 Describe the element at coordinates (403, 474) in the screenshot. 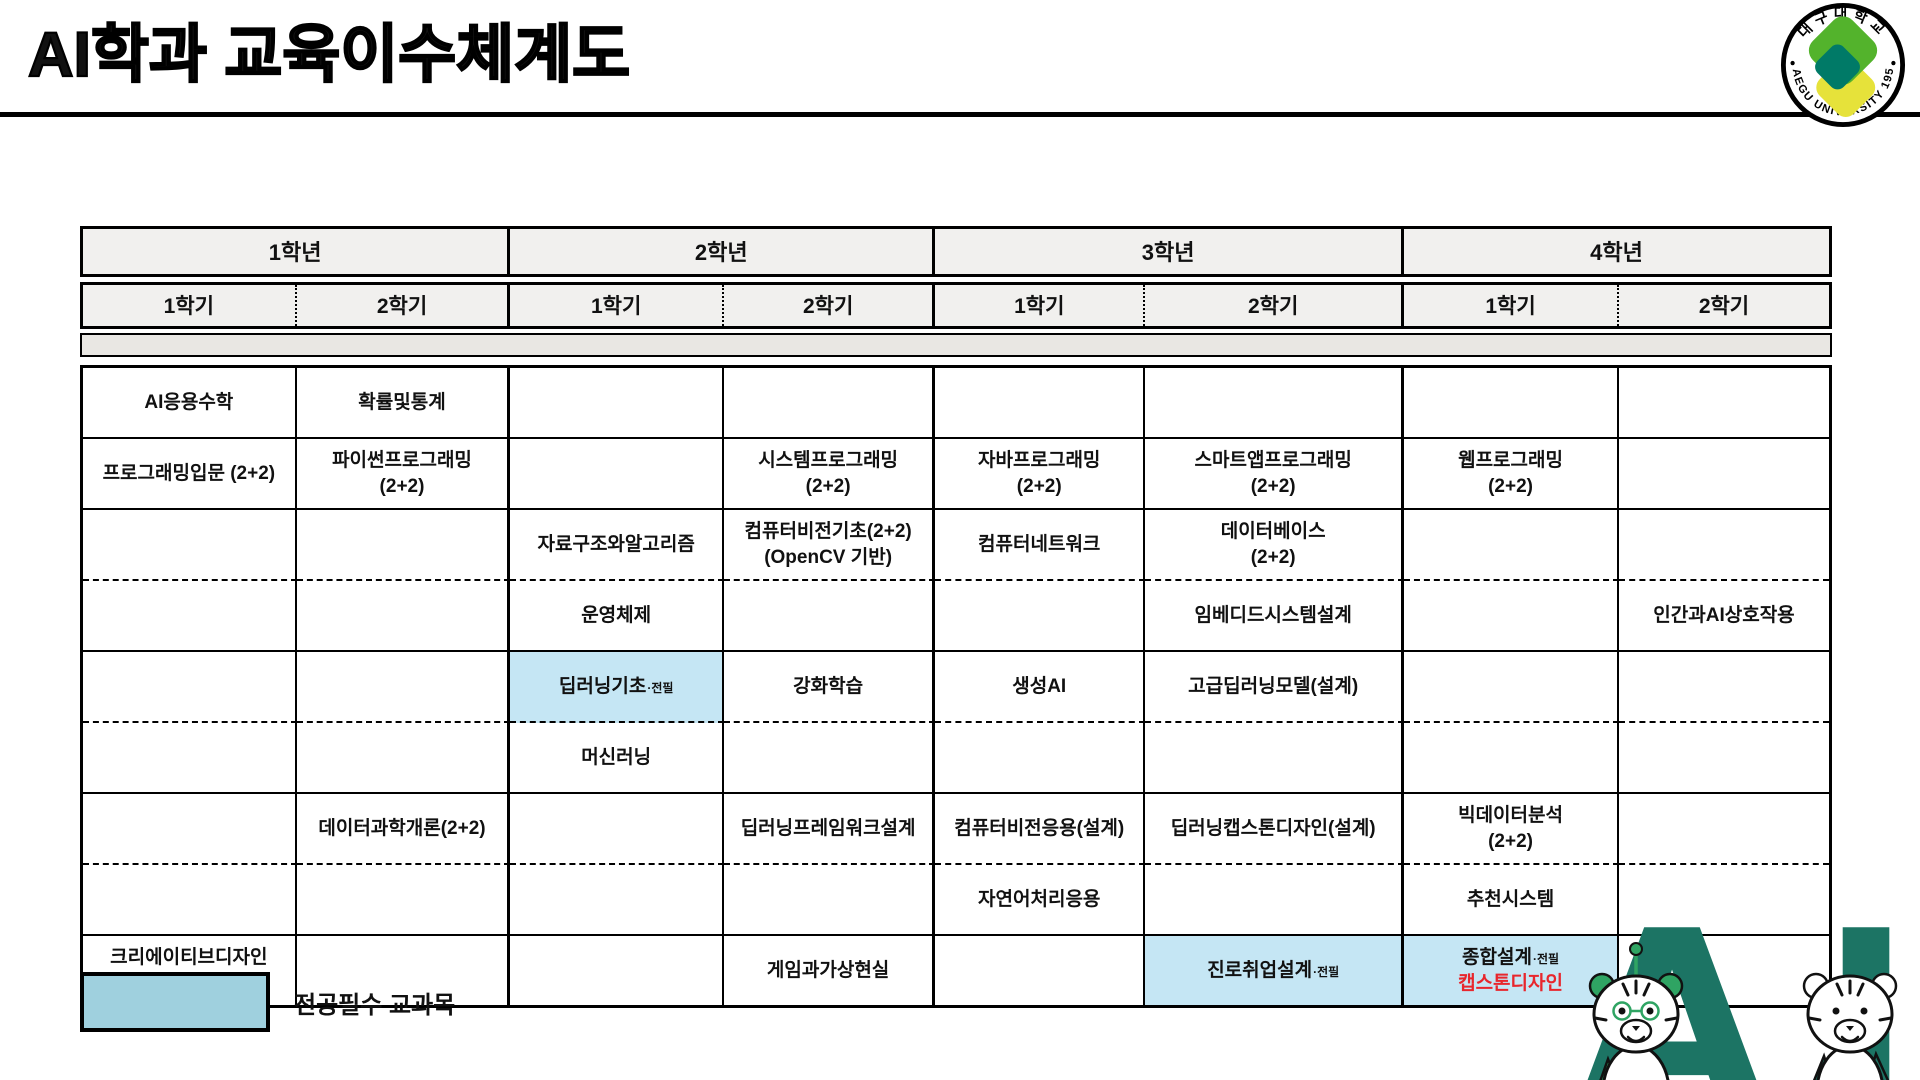

I see `course-cell: 파이썬프로그래밍 (2+2)` at that location.